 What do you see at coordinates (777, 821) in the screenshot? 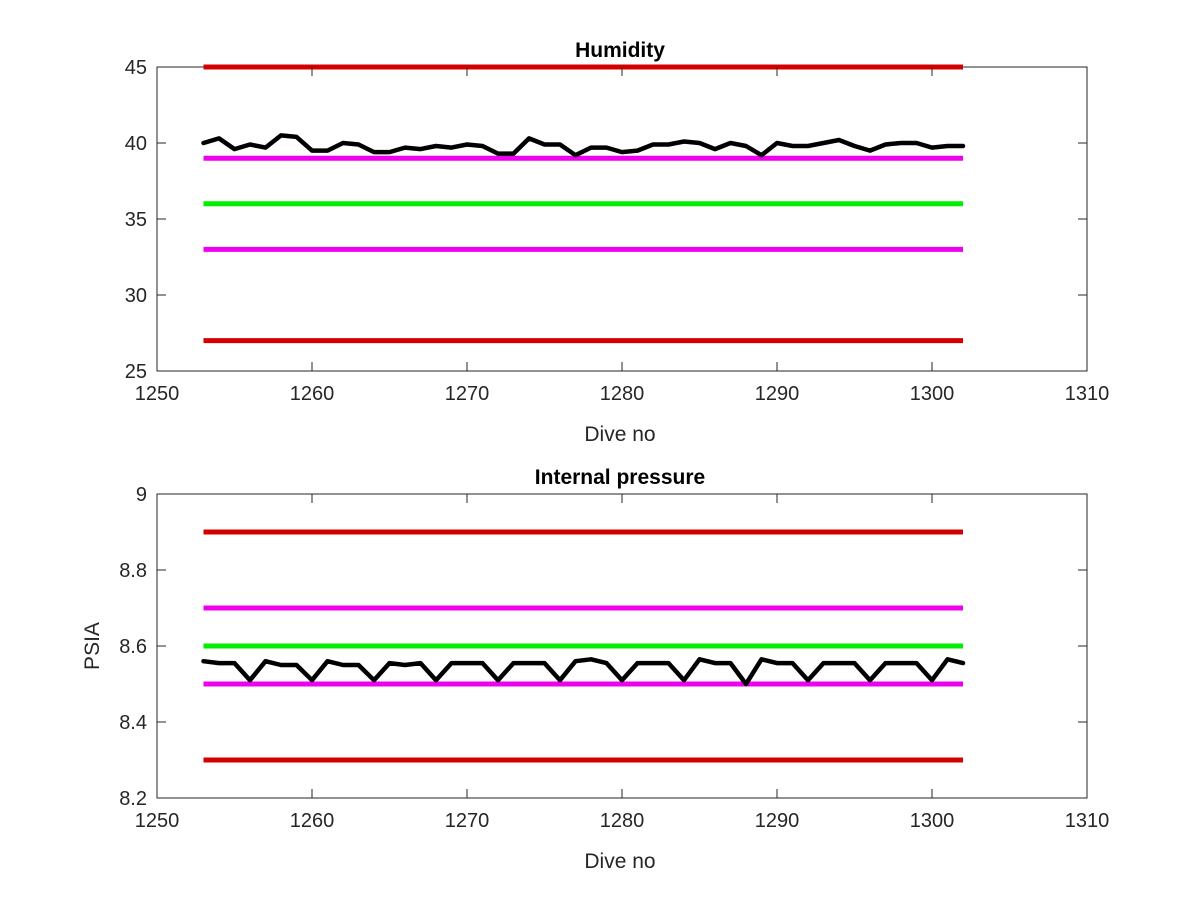
I see `pressure-x-tick-label: 1290` at bounding box center [777, 821].